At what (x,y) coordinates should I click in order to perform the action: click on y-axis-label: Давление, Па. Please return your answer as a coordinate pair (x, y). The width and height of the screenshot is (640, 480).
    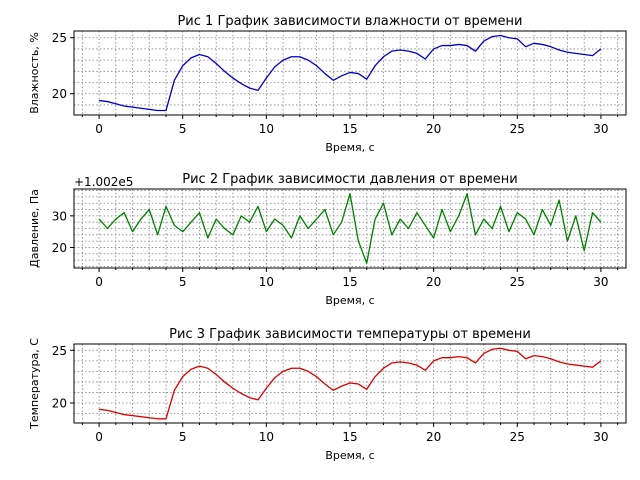
    Looking at the image, I should click on (34, 228).